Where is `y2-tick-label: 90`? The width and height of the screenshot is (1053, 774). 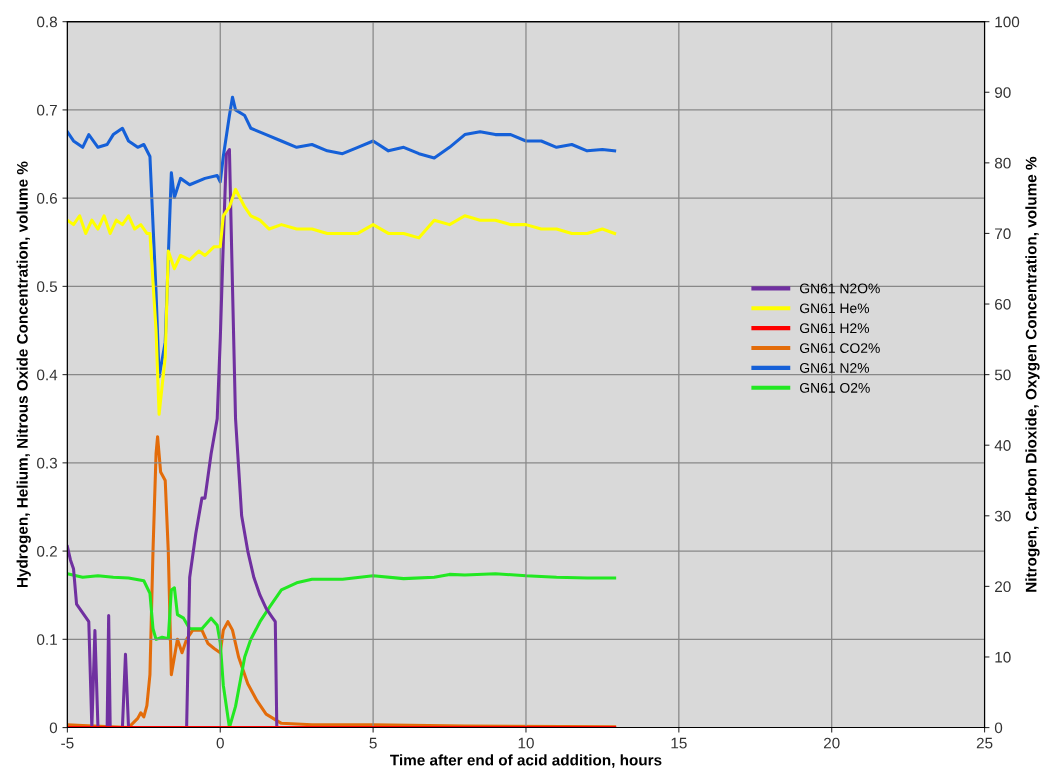
y2-tick-label: 90 is located at coordinates (1002, 92).